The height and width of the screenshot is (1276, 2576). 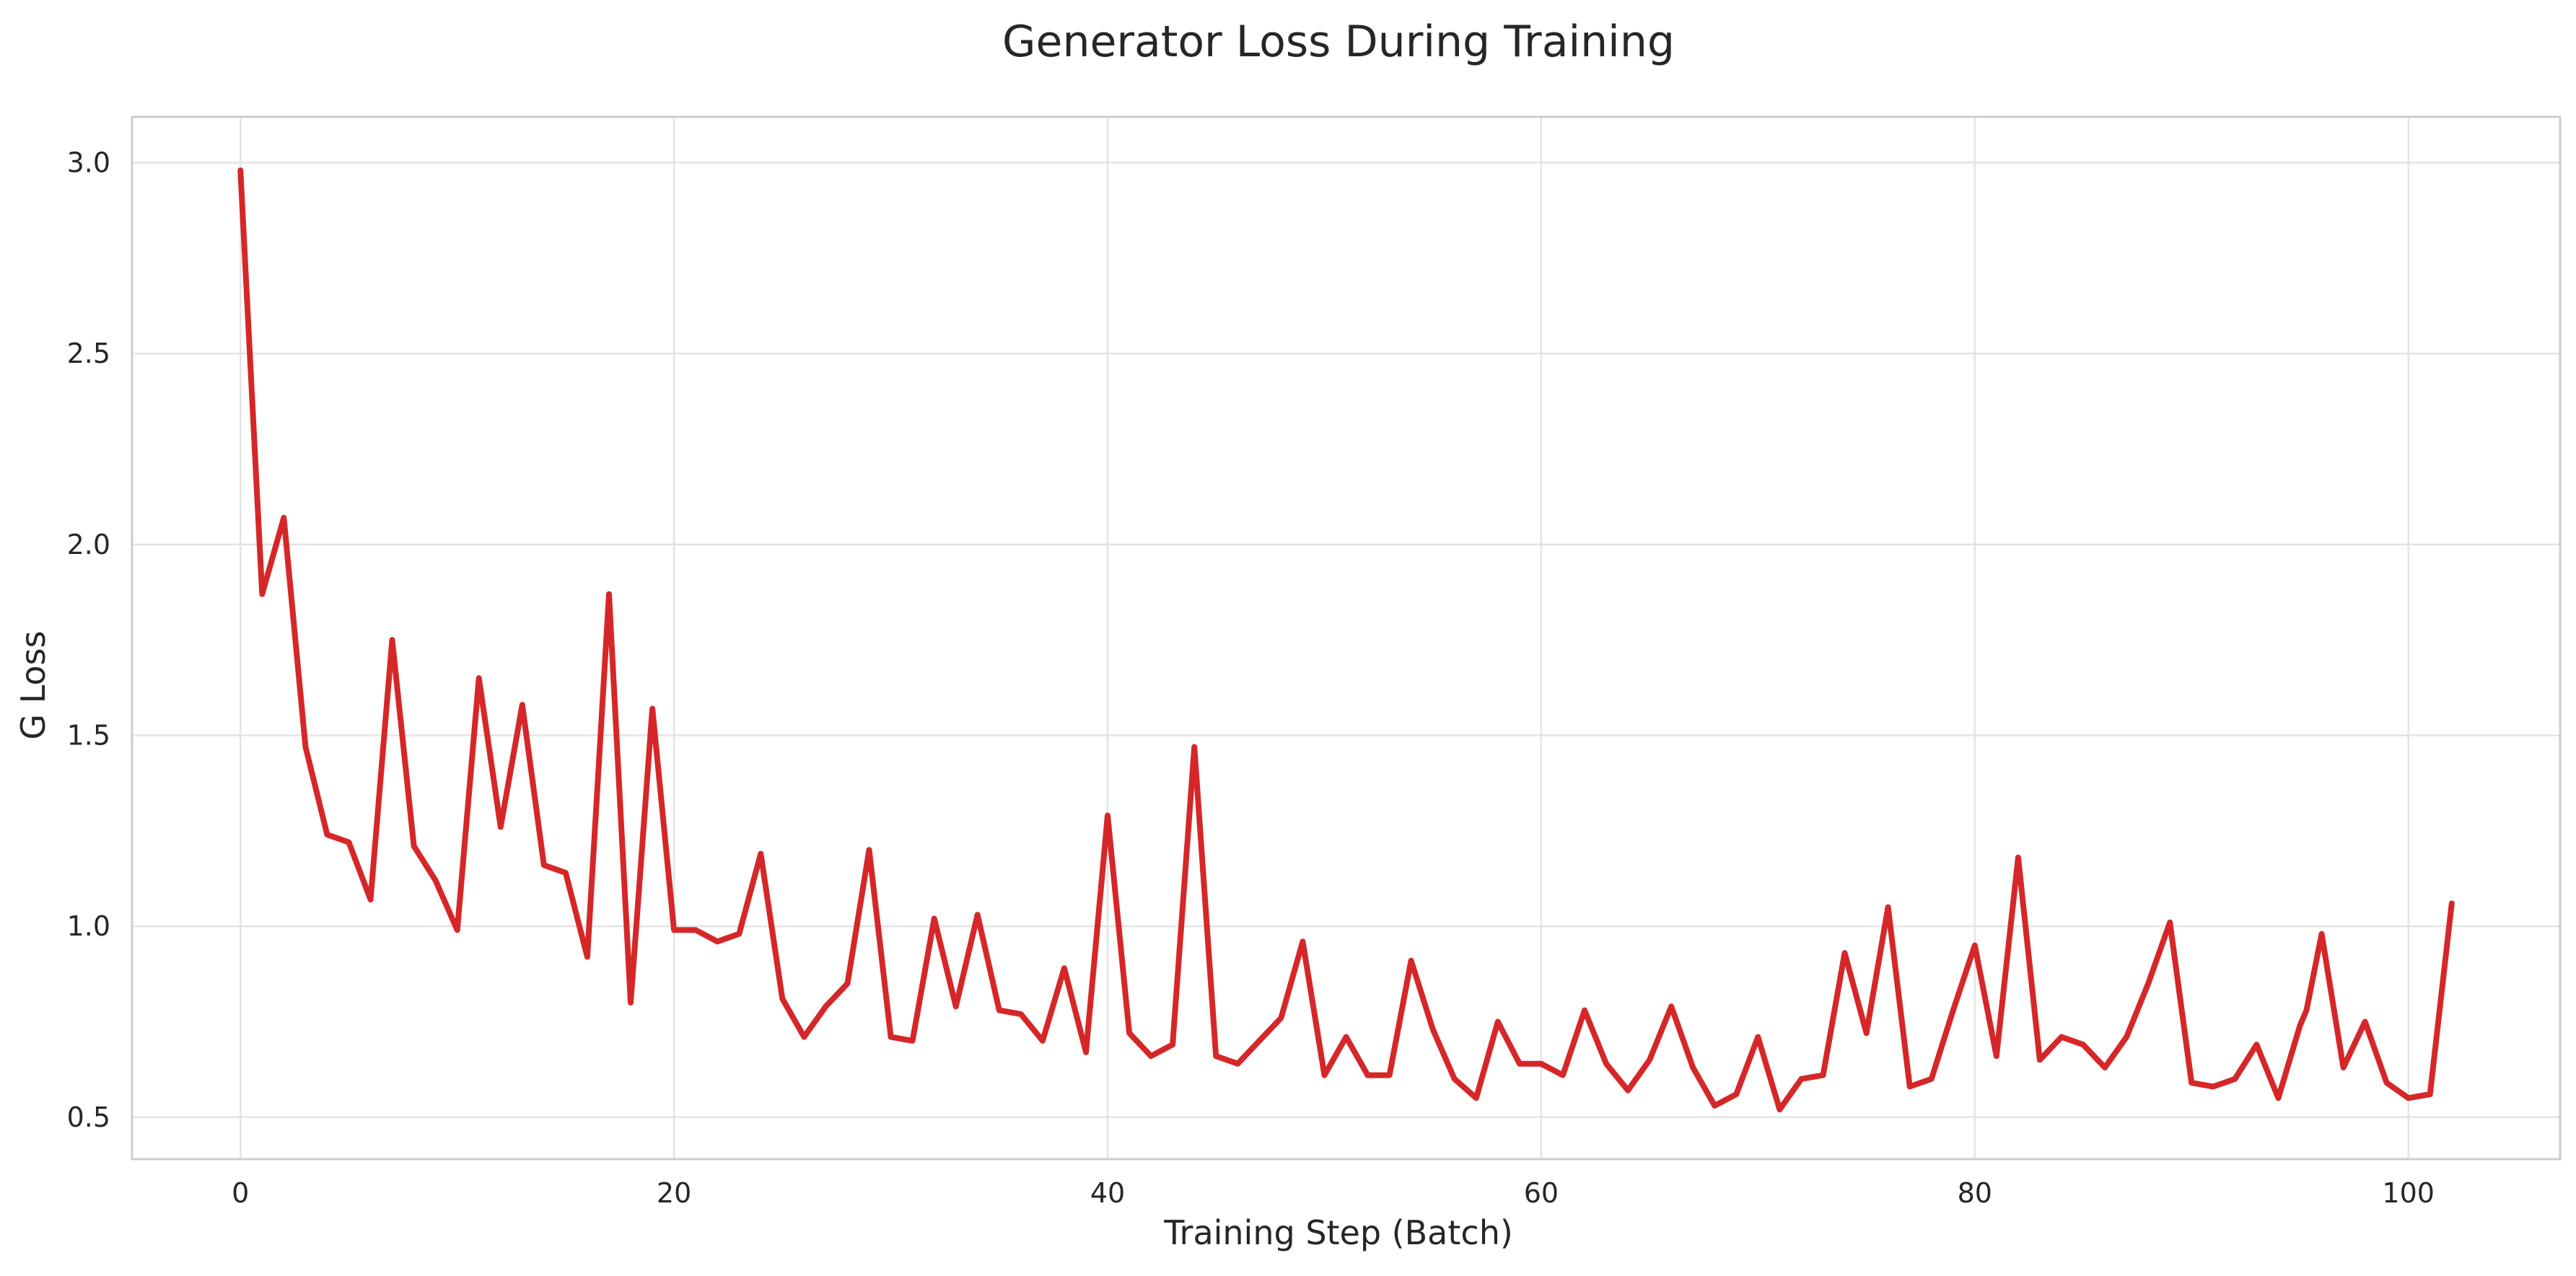 I want to click on y-tick-label: 0.5, so click(x=88, y=1117).